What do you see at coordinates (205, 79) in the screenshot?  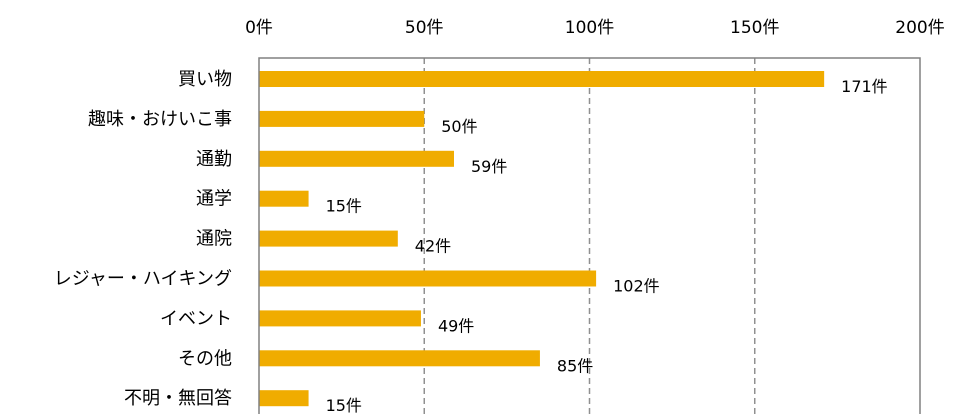 I see `category-label: 買い物` at bounding box center [205, 79].